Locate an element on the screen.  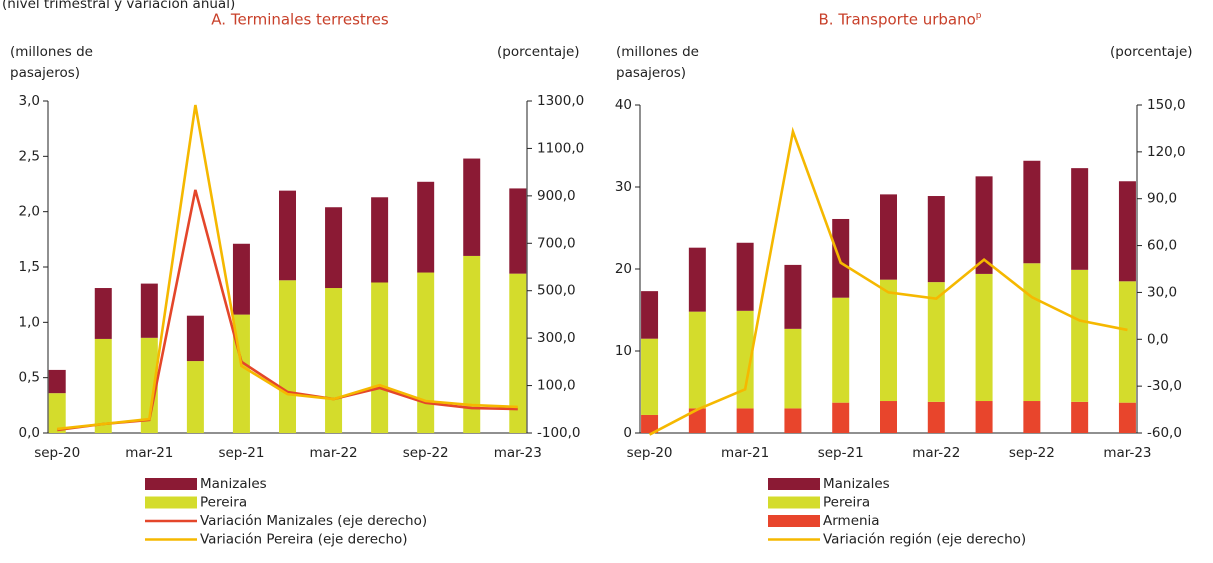
legend-label: Variación Pereira (eje derecho) is located at coordinates (304, 540).